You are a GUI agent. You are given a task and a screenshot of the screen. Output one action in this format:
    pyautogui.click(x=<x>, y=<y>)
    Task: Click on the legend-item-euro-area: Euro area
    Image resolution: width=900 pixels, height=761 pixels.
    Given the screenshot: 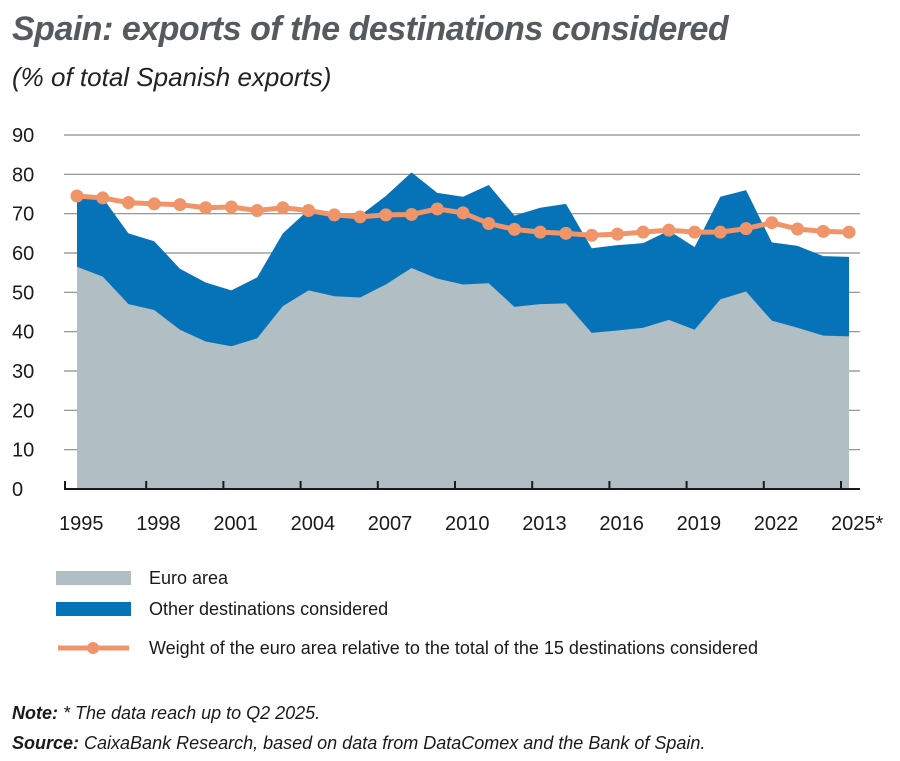 What is the action you would take?
    pyautogui.click(x=142, y=578)
    